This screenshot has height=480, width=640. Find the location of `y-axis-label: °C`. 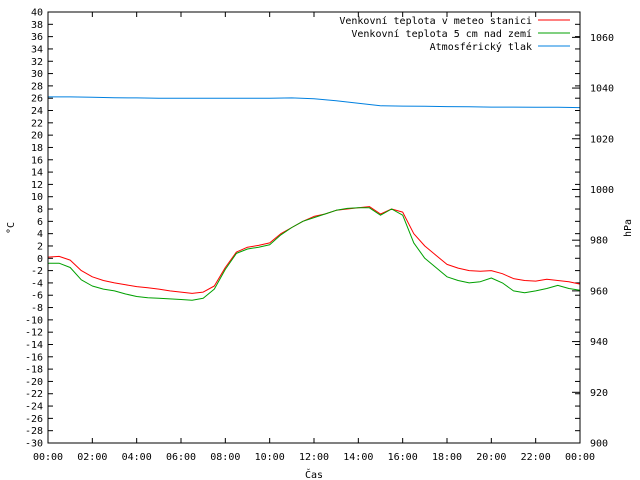

y-axis-label: °C is located at coordinates (11, 228).